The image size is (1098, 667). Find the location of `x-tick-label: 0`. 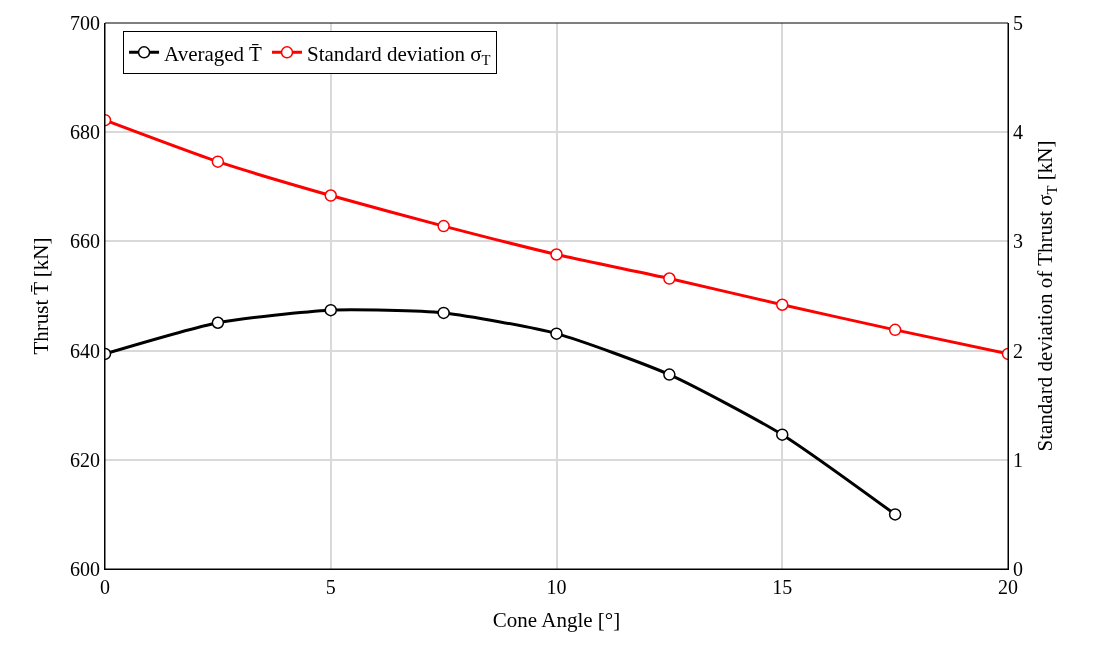

x-tick-label: 0 is located at coordinates (105, 587).